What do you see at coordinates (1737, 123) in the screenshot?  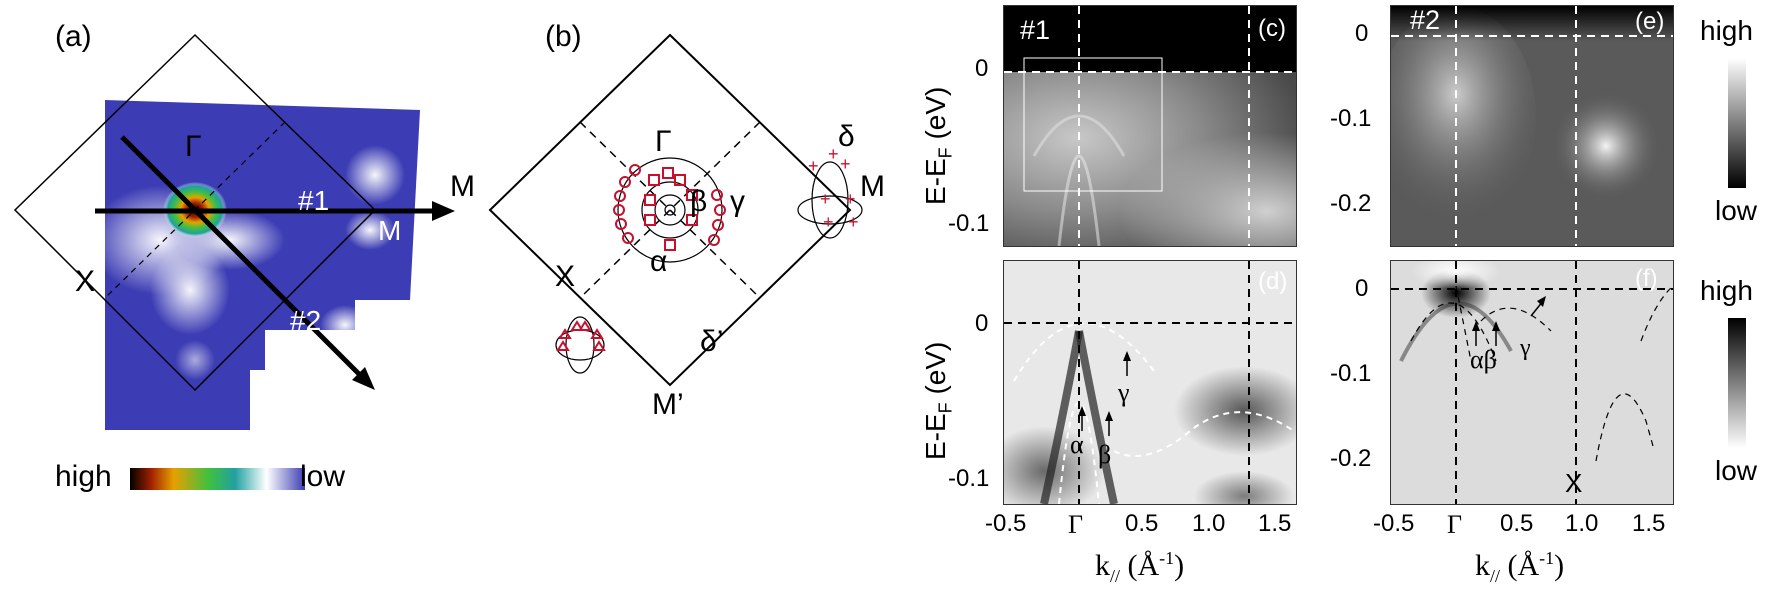 I see `colorbar-e` at bounding box center [1737, 123].